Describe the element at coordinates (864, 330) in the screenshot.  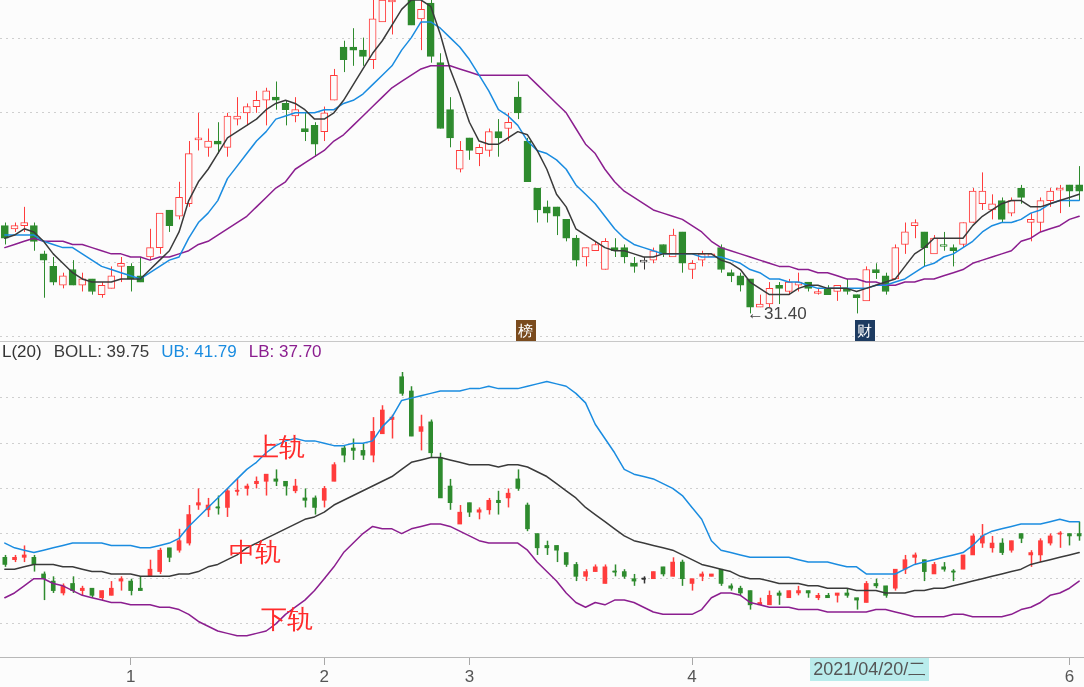
I see `text: 财` at that location.